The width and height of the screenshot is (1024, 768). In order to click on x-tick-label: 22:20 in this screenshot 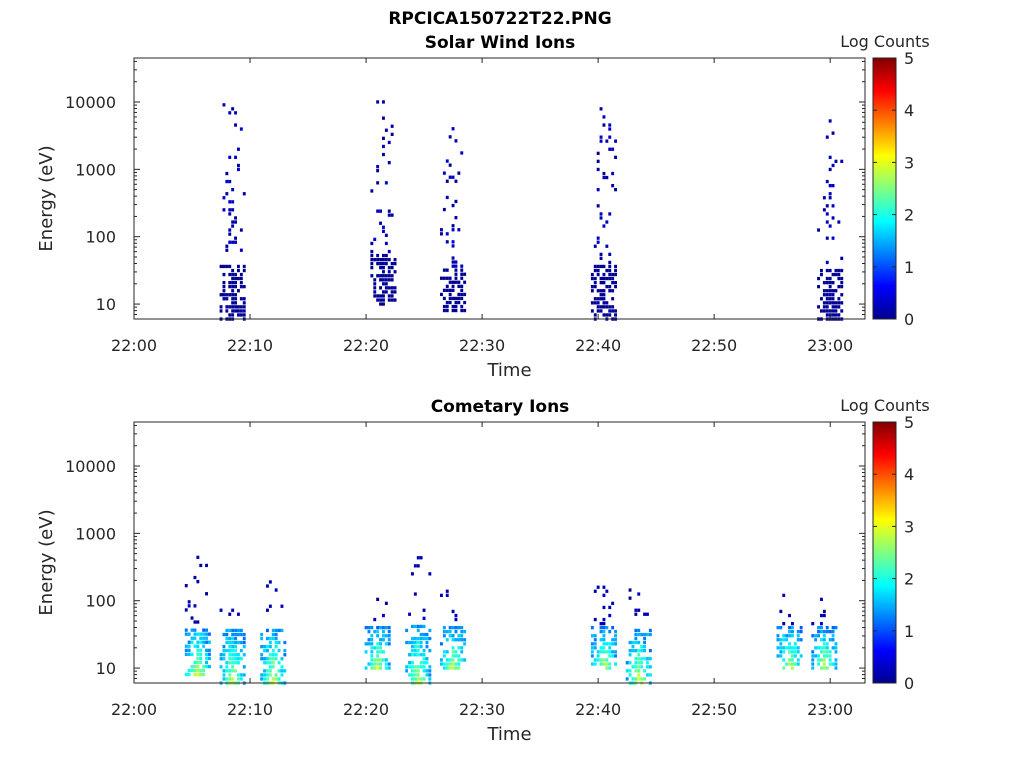, I will do `click(366, 709)`.